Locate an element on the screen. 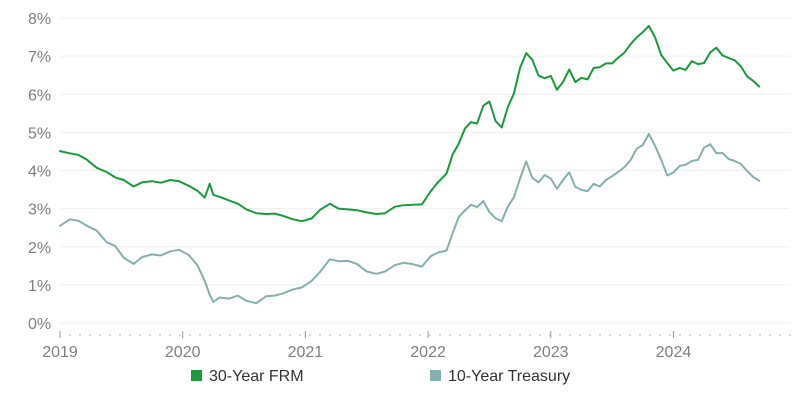 This screenshot has width=800, height=400. legend-swatch-frm is located at coordinates (196, 375).